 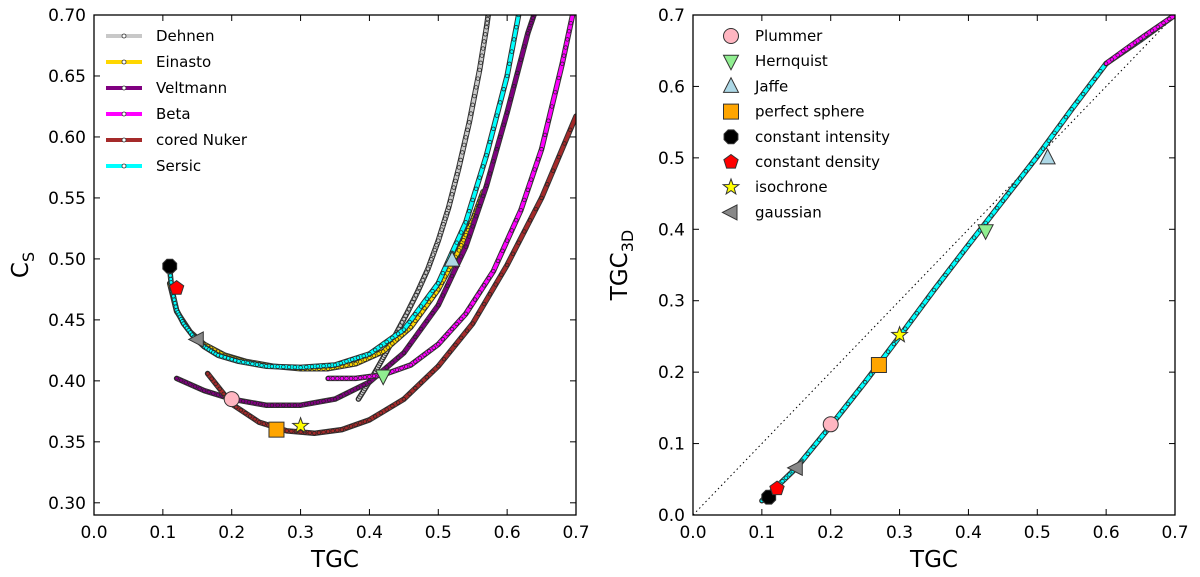 What do you see at coordinates (791, 187) in the screenshot?
I see `legend-label: isochrone` at bounding box center [791, 187].